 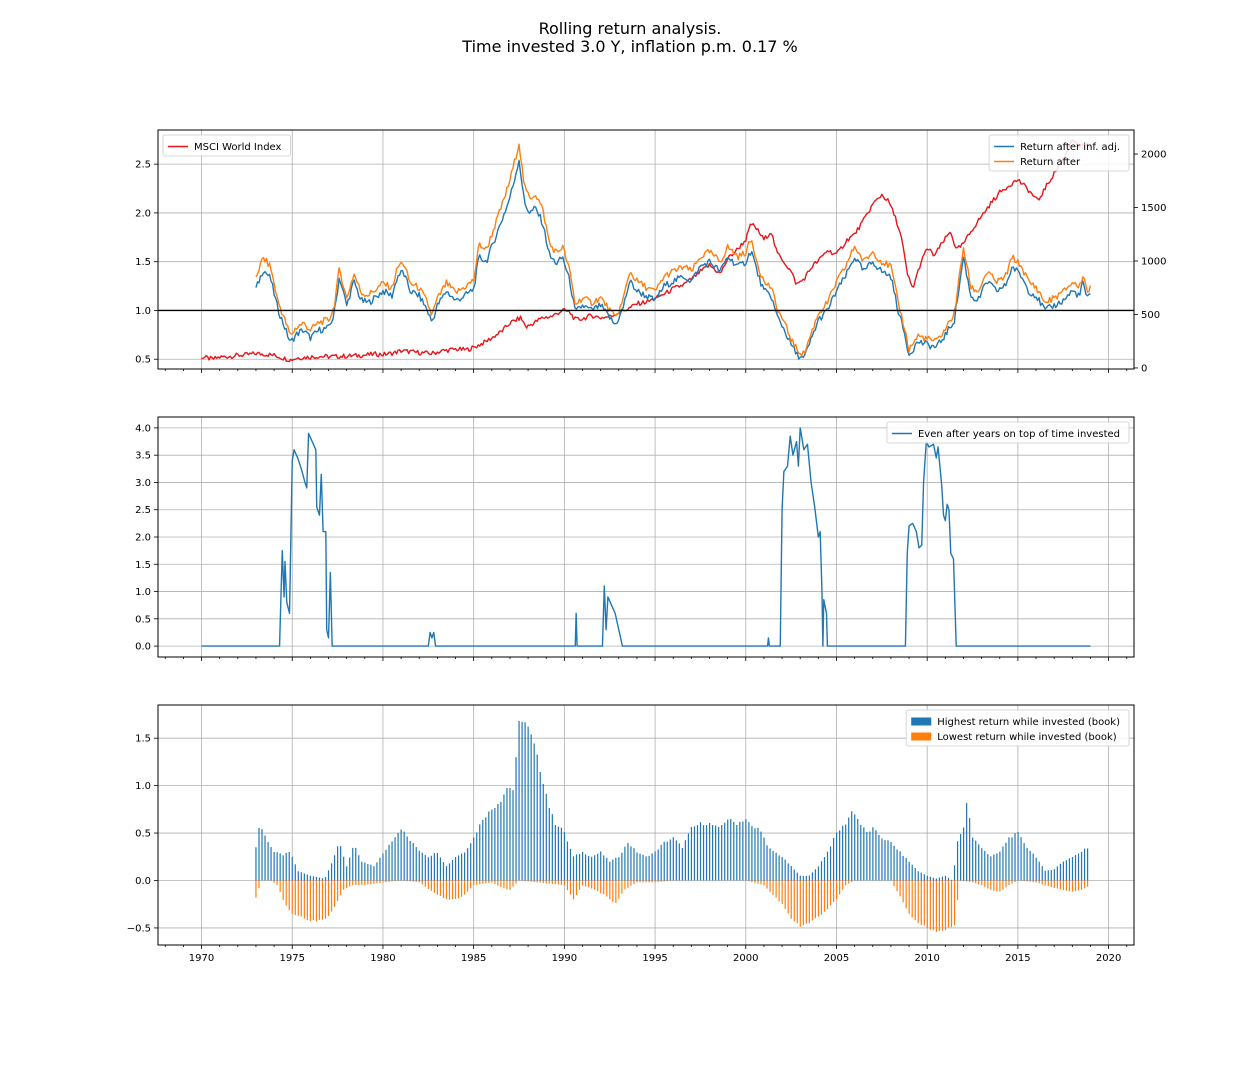 I want to click on series-line-return-after, so click(x=673, y=250).